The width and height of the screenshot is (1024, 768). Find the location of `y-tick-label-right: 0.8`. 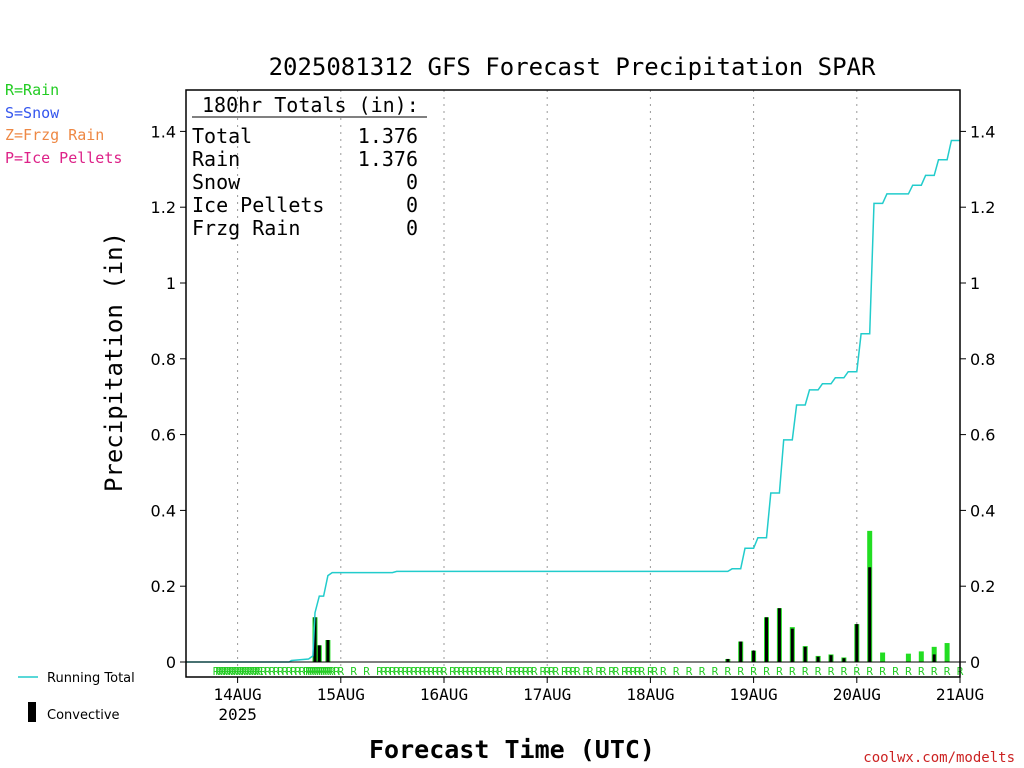

y-tick-label-right: 0.8 is located at coordinates (982, 359).